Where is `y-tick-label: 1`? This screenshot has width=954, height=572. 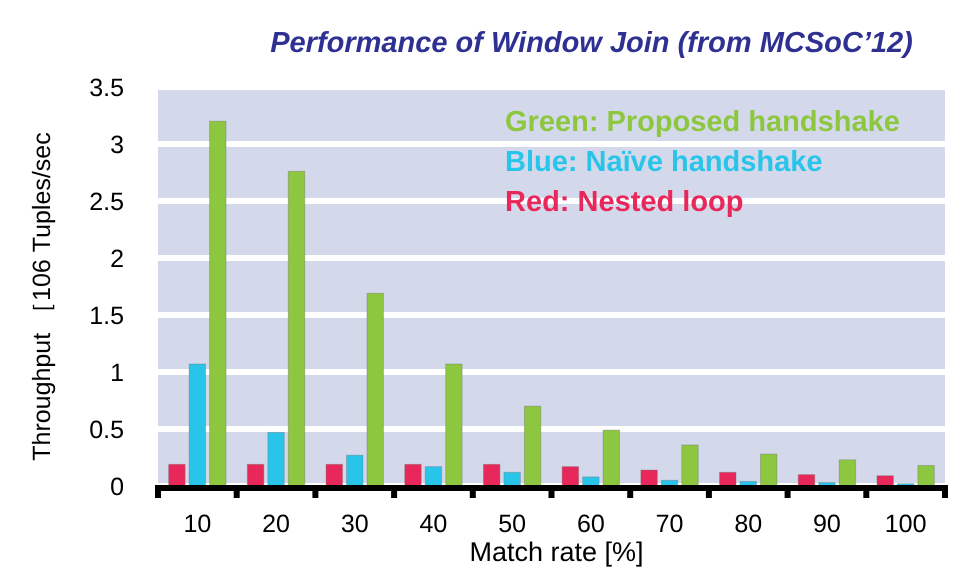 y-tick-label: 1 is located at coordinates (117, 372).